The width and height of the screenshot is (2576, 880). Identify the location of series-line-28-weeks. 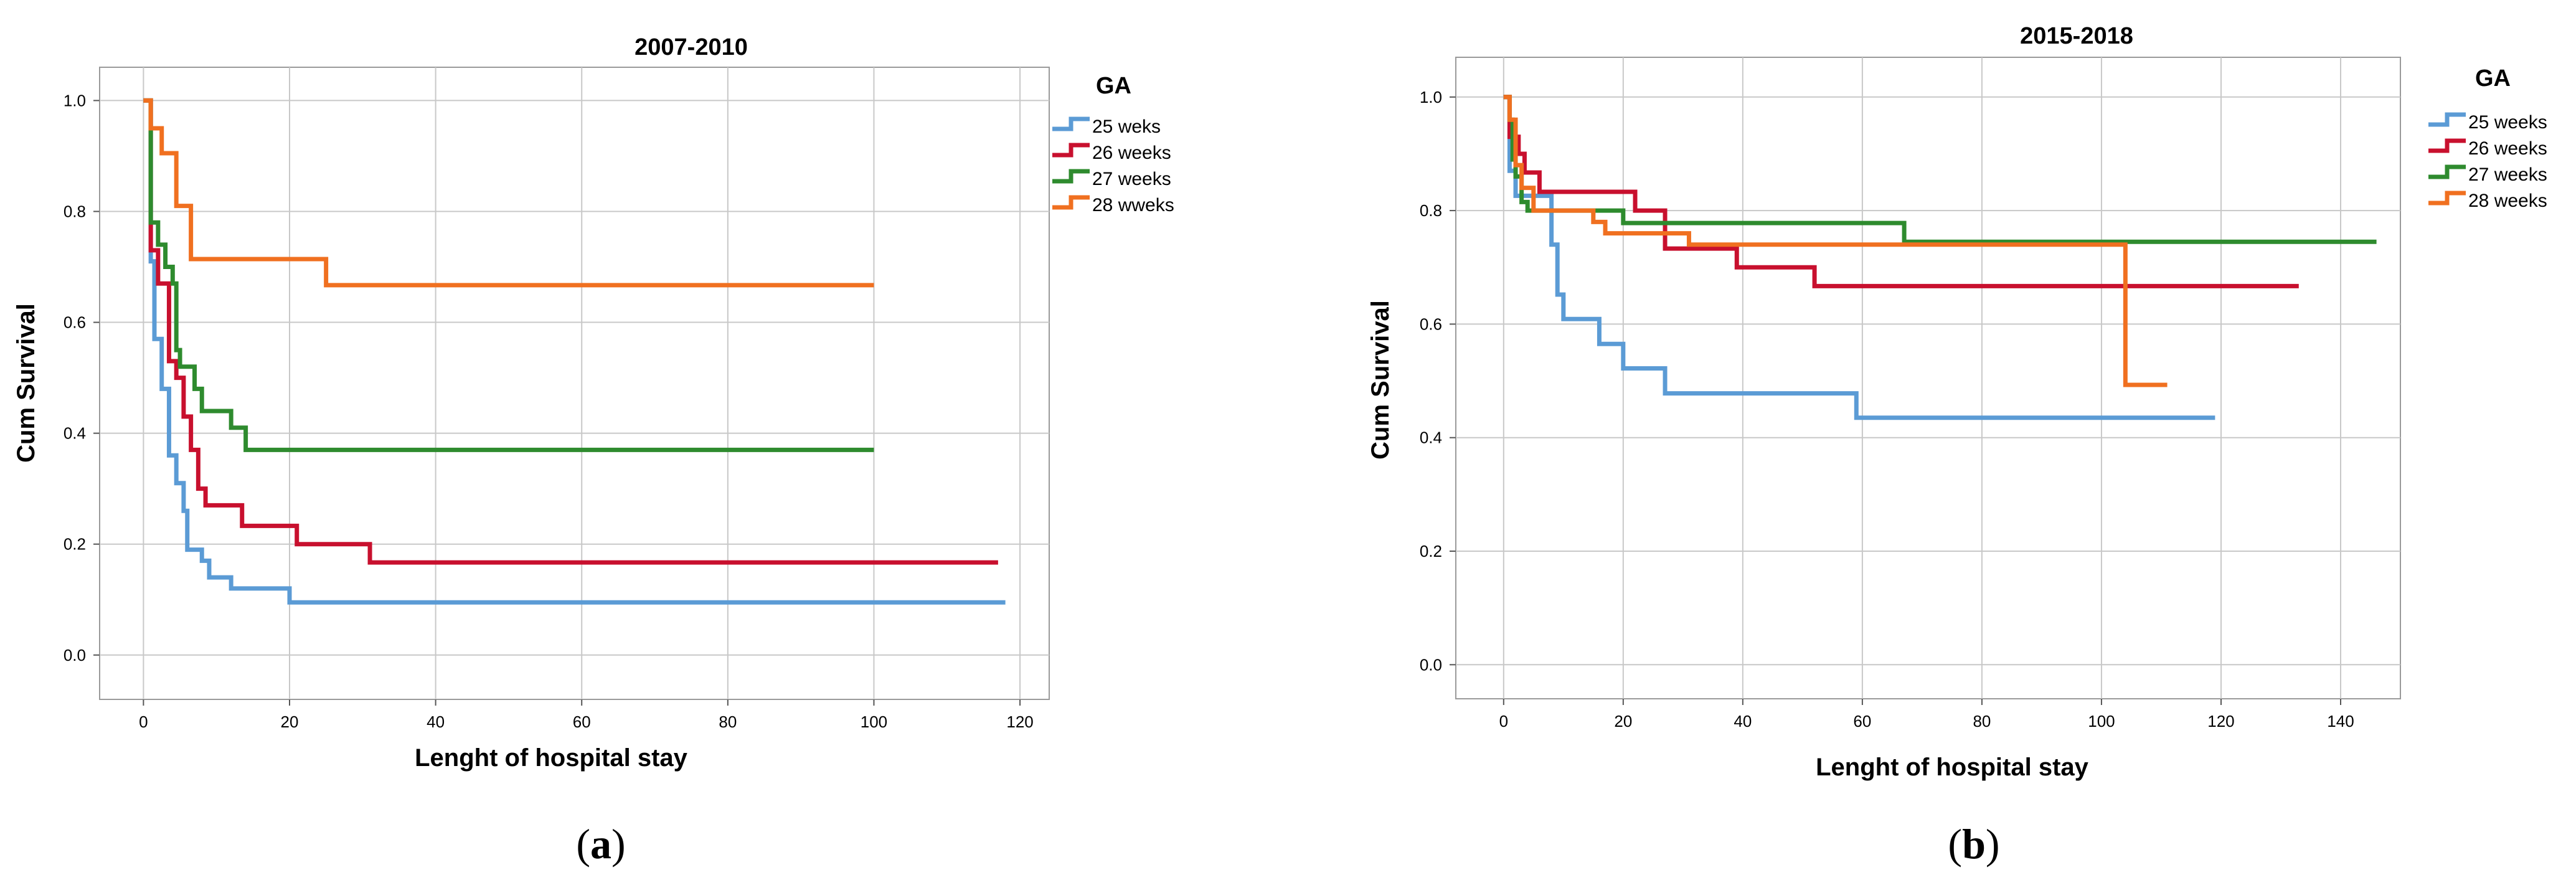
(1835, 241).